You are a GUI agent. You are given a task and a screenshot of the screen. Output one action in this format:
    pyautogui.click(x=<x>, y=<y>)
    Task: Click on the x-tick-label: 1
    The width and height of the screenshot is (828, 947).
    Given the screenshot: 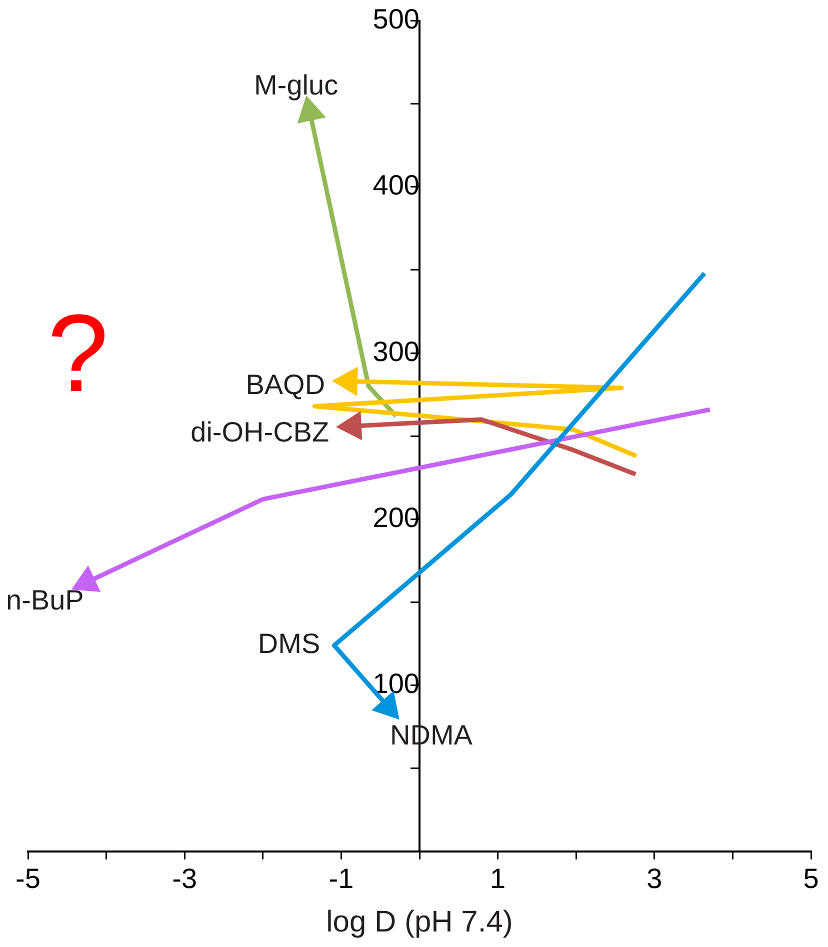 What is the action you would take?
    pyautogui.click(x=498, y=878)
    